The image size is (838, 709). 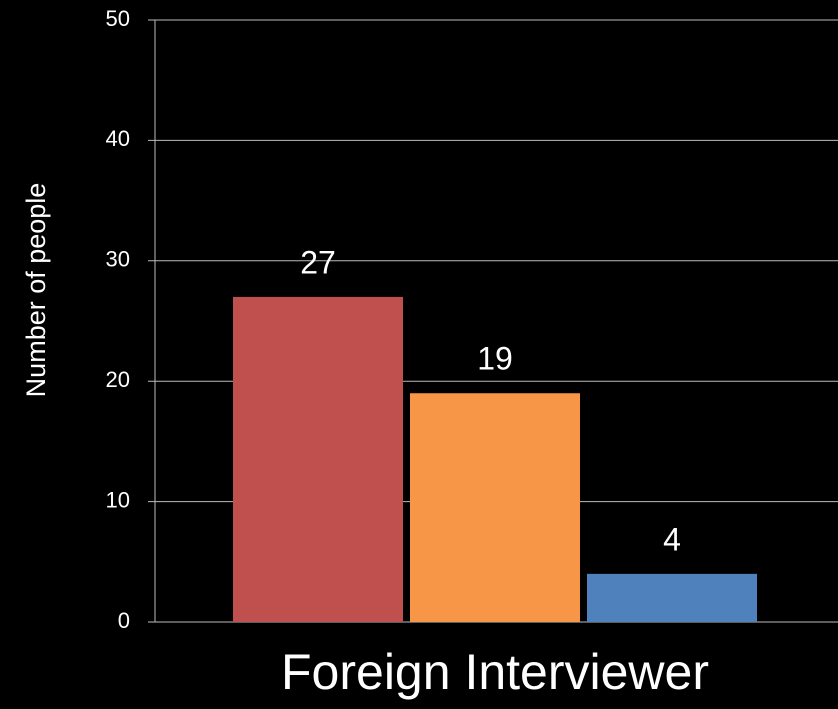 What do you see at coordinates (495, 359) in the screenshot?
I see `data-label: 19` at bounding box center [495, 359].